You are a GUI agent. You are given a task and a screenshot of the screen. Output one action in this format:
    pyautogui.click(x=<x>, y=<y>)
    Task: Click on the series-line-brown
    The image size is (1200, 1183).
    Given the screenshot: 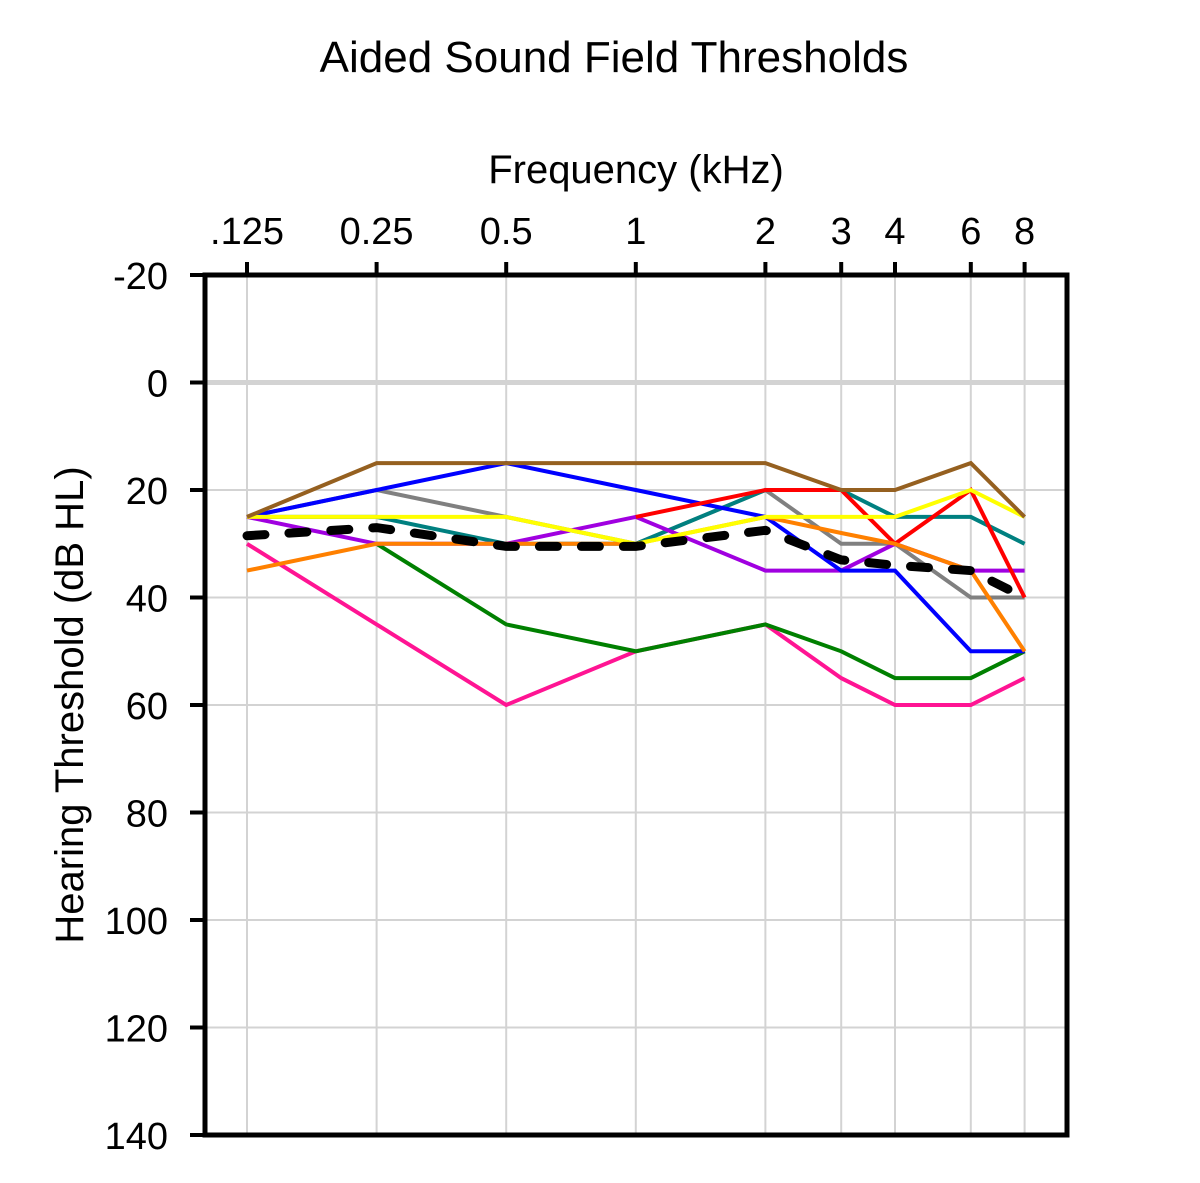 What is the action you would take?
    pyautogui.click(x=636, y=489)
    